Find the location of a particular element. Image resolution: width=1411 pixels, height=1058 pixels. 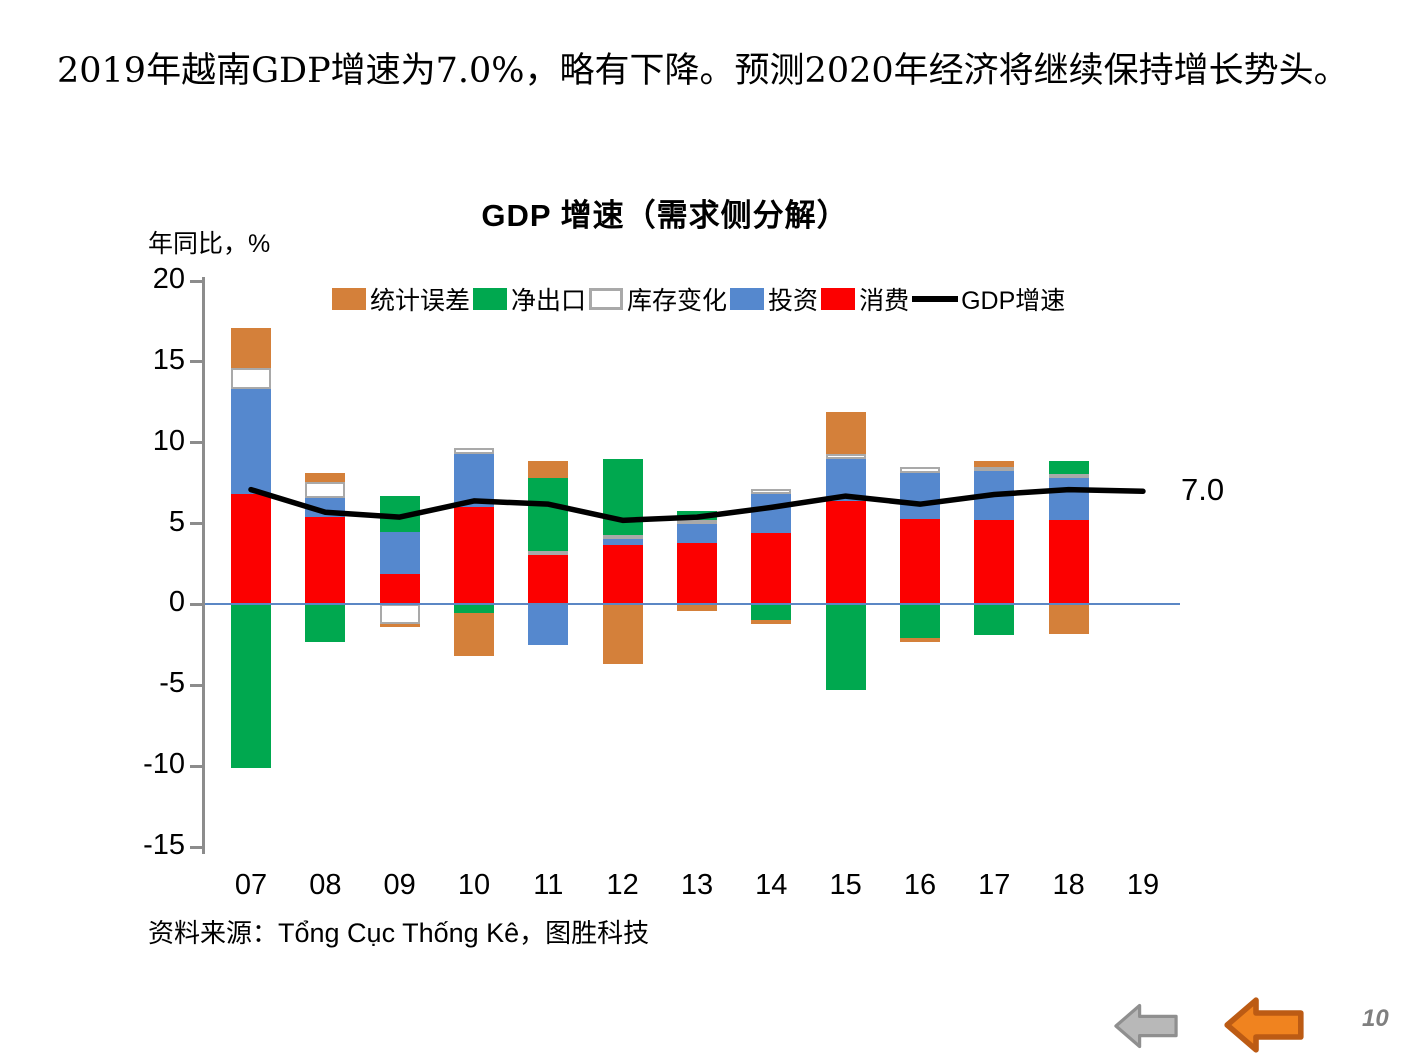

y-axis-unit-label: 年同比，% is located at coordinates (209, 244).